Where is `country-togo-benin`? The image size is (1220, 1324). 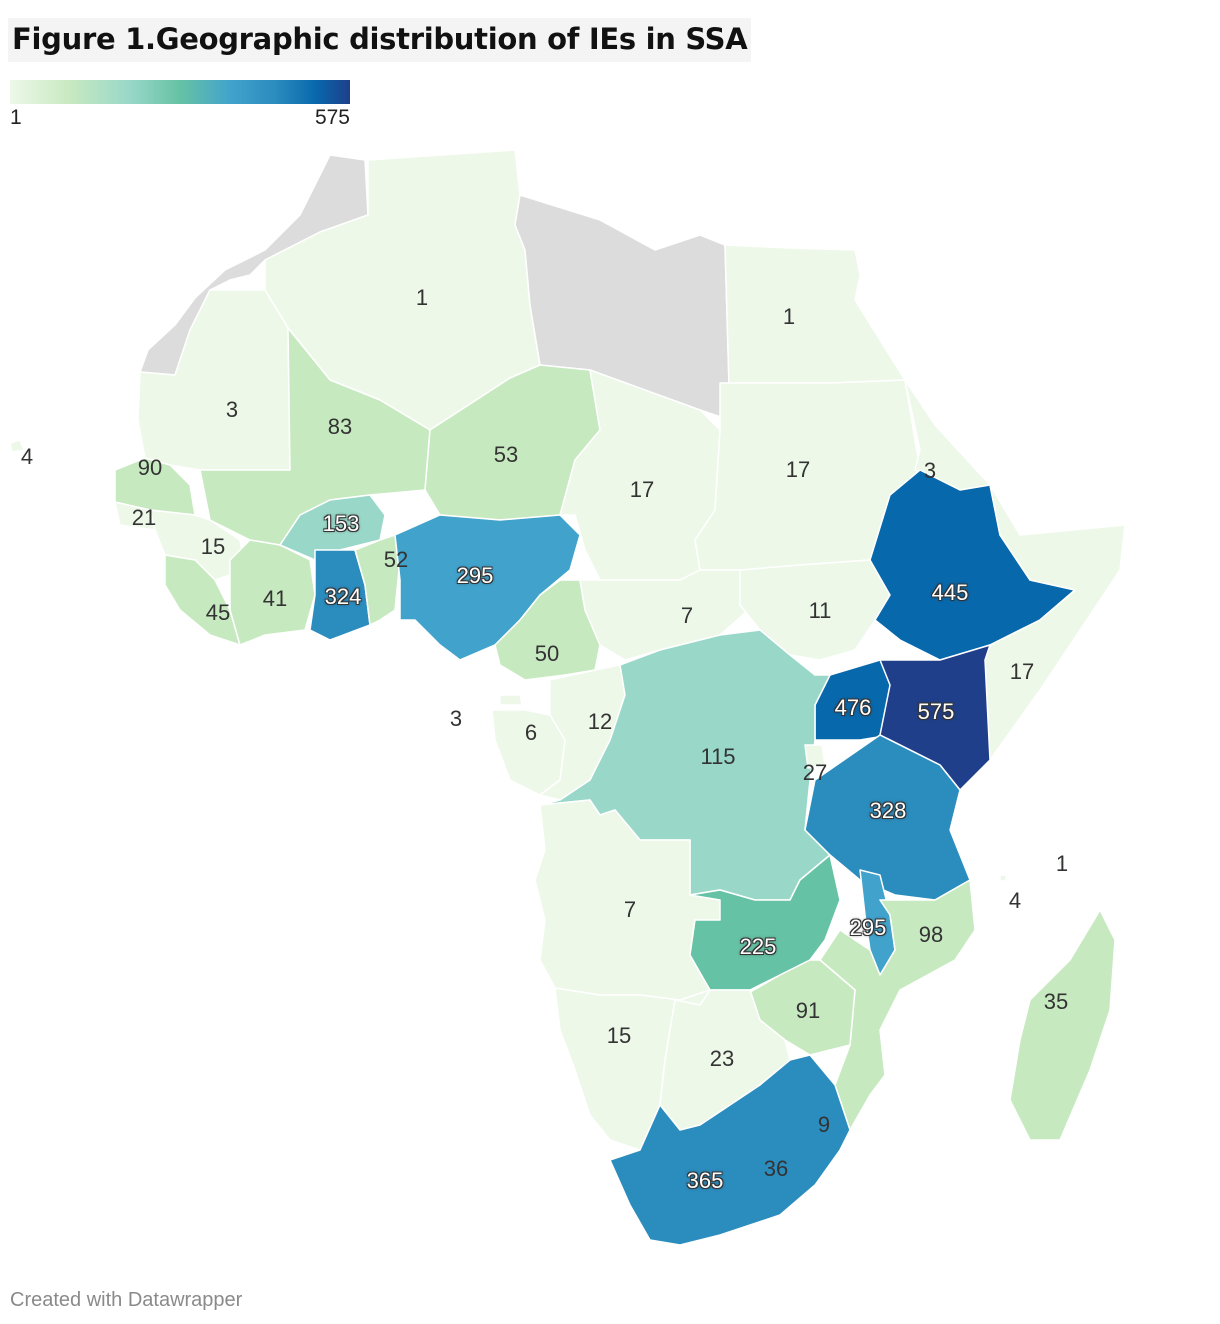
country-togo-benin is located at coordinates (377, 580).